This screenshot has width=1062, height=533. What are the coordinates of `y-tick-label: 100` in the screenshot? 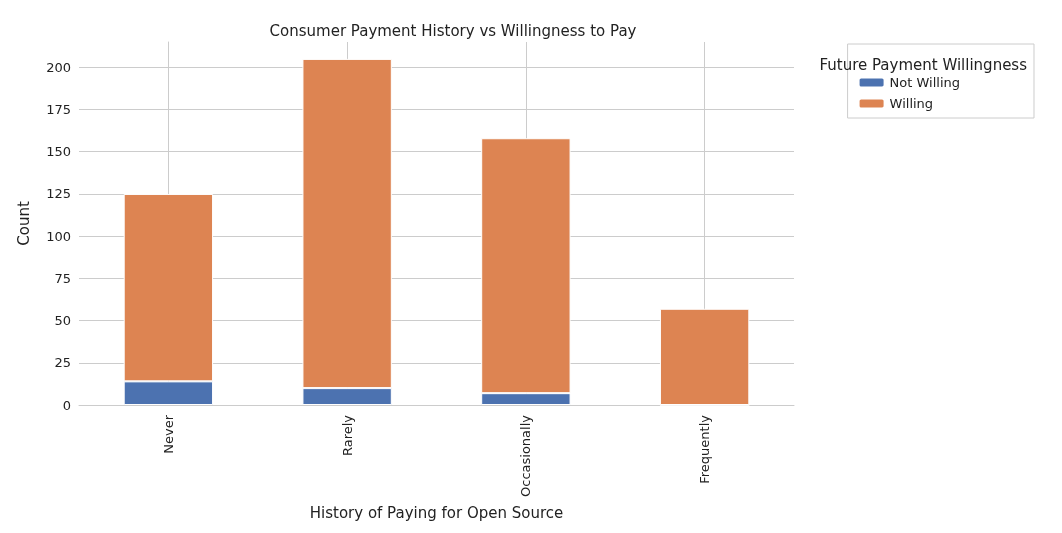 It's located at (58, 236).